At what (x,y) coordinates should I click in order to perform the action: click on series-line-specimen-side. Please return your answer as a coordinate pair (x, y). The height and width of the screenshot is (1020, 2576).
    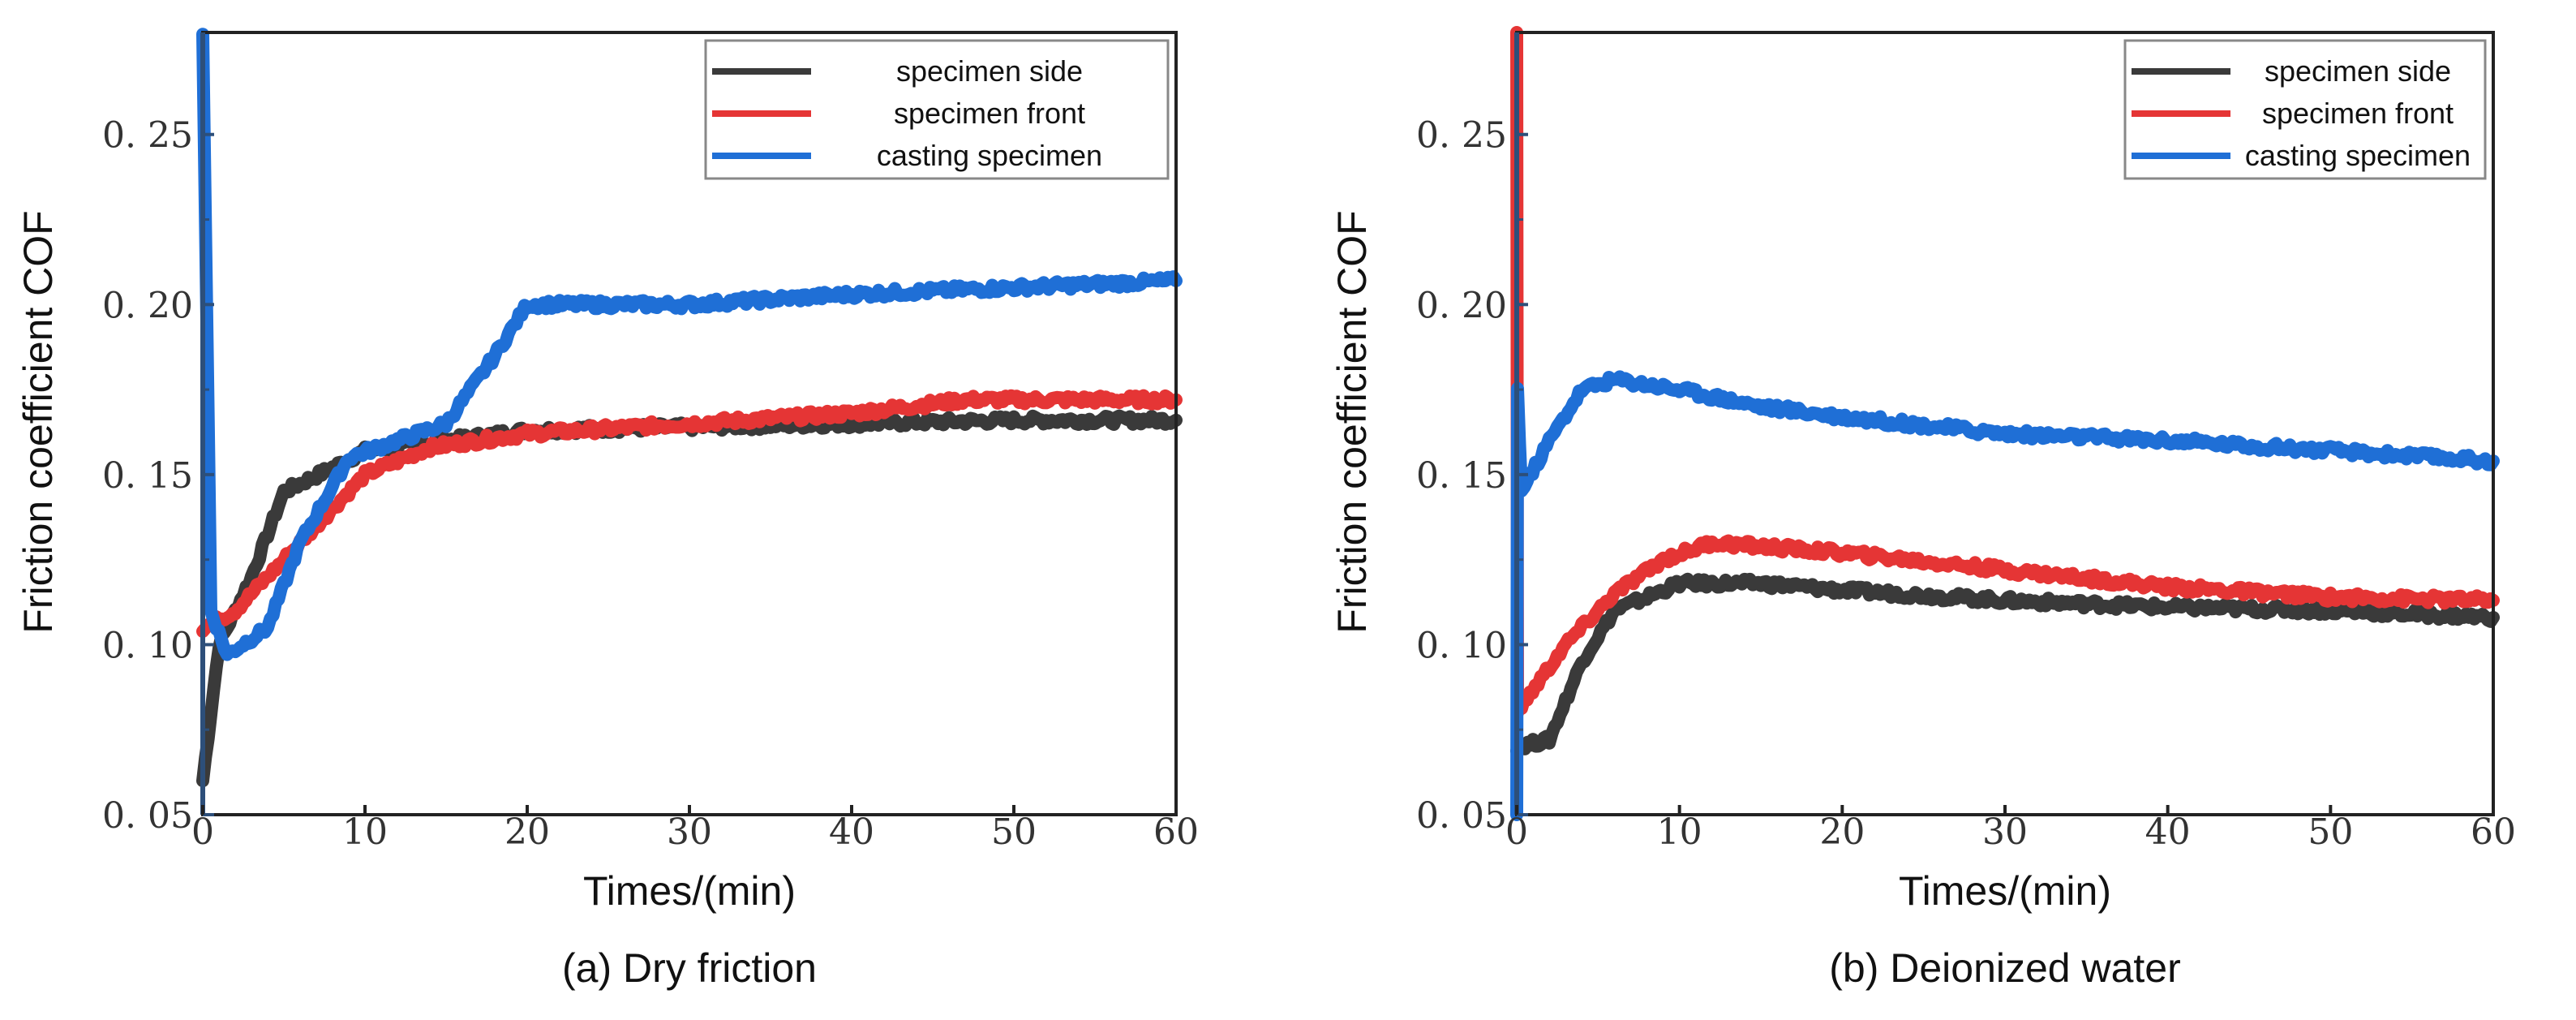
    Looking at the image, I should click on (2005, 665).